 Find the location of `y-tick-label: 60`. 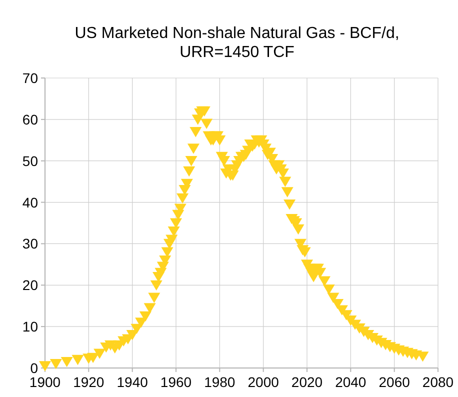

y-tick-label: 60 is located at coordinates (30, 119).